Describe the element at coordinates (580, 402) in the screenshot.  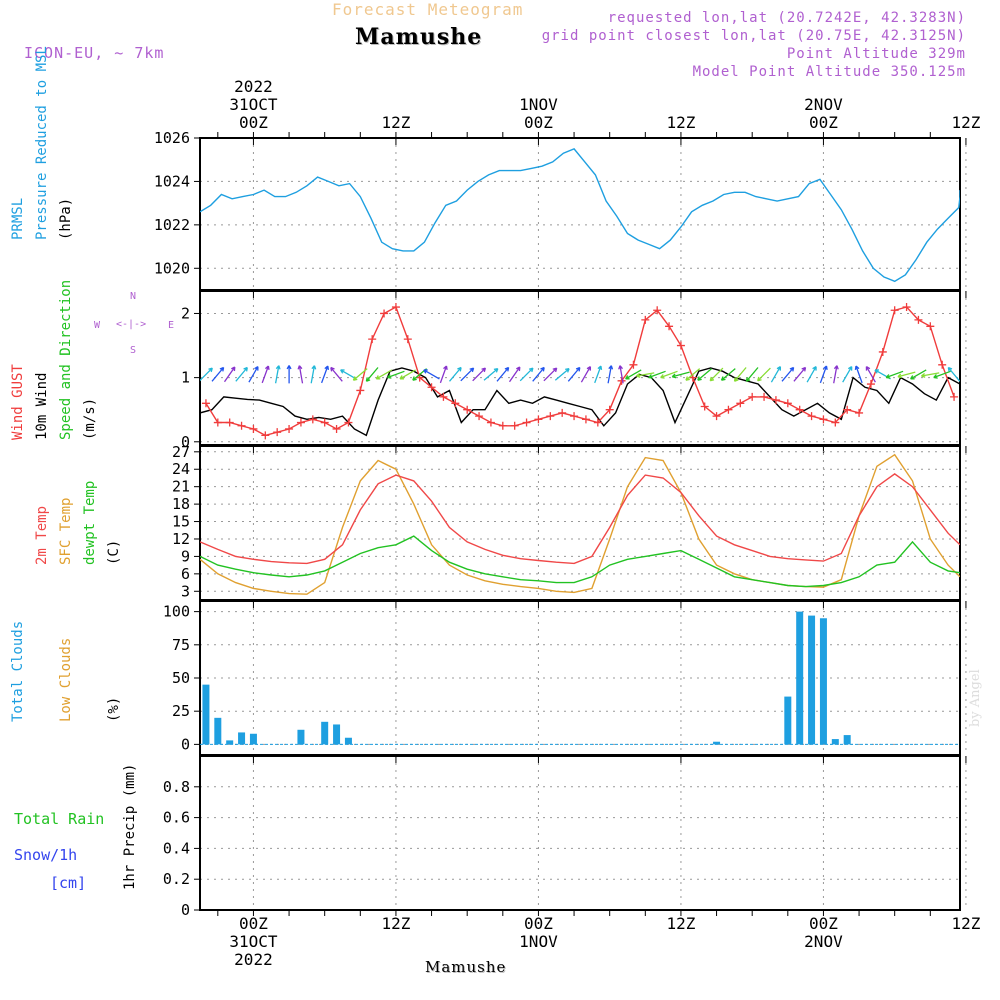
I see `wind-speed-line` at that location.